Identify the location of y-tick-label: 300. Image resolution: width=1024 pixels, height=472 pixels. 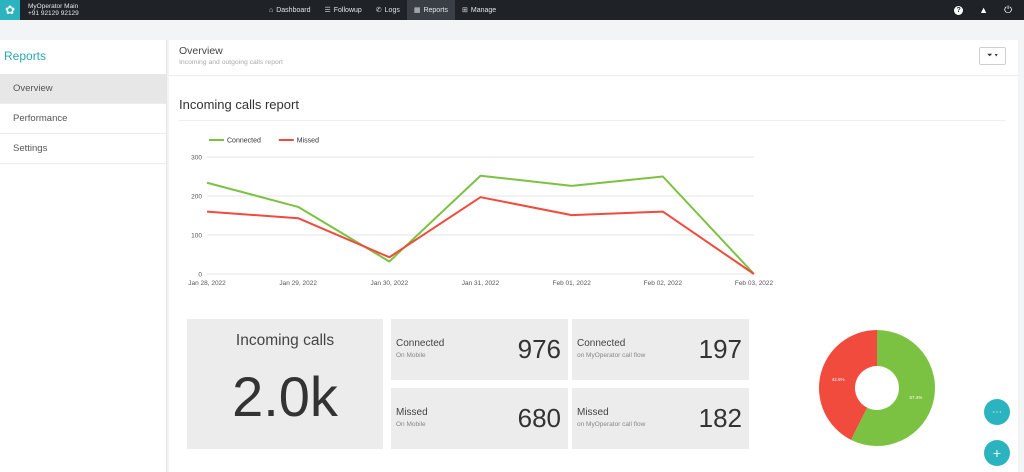
(196, 158).